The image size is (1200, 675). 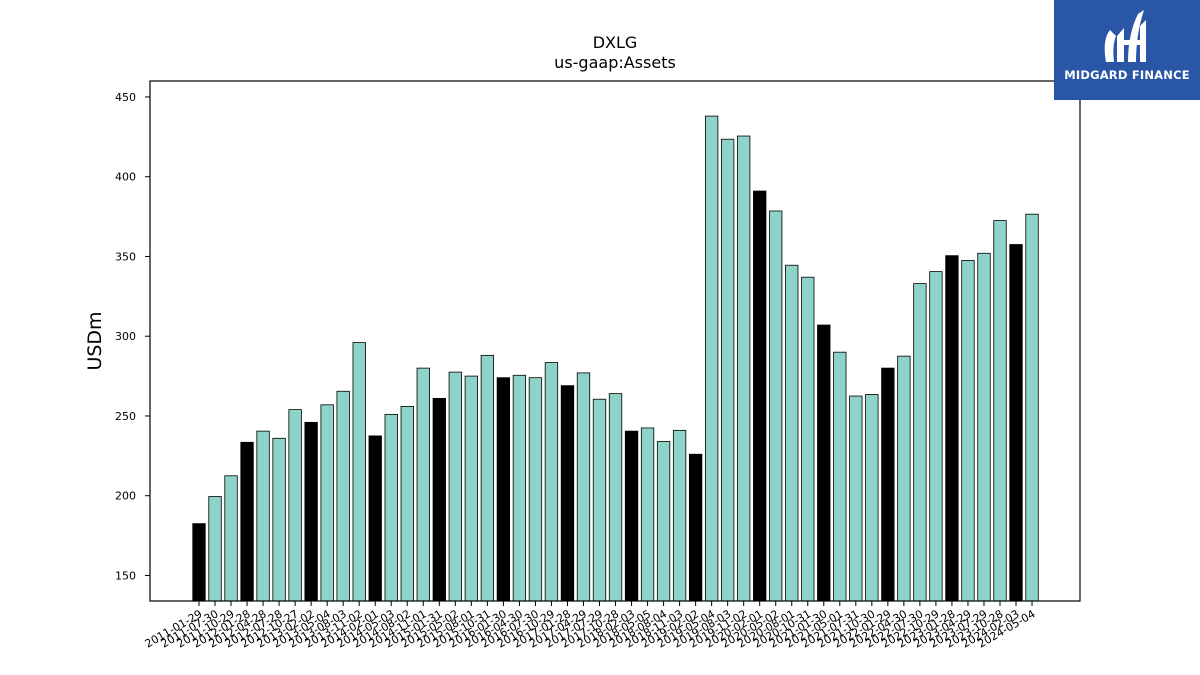 I want to click on y-tick-label: 300, so click(x=125, y=336).